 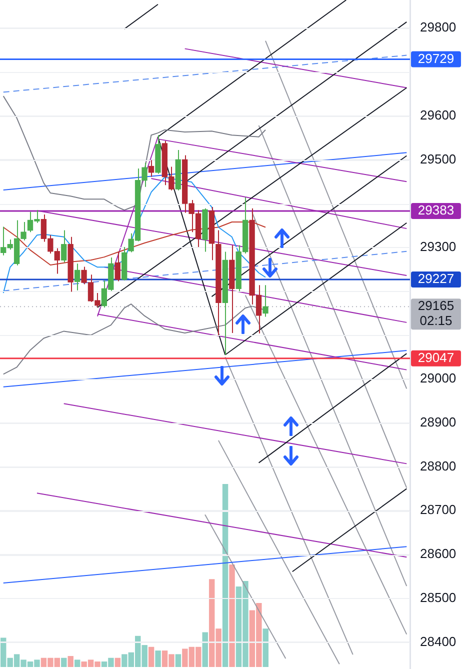 I want to click on y-tick-label: 29500, so click(x=438, y=158).